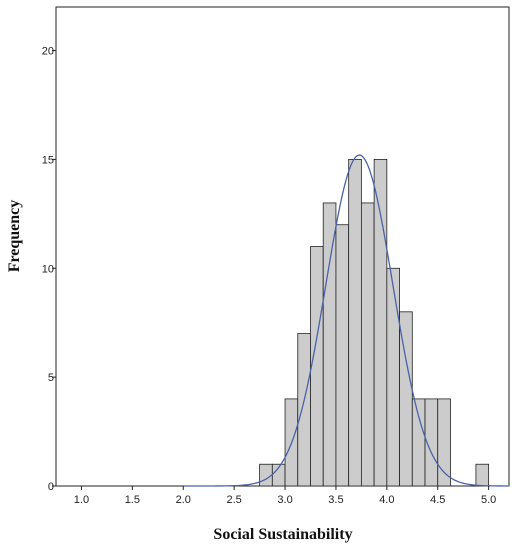 The image size is (517, 550). Describe the element at coordinates (437, 500) in the screenshot. I see `x-tick-label-7: 4.5` at that location.